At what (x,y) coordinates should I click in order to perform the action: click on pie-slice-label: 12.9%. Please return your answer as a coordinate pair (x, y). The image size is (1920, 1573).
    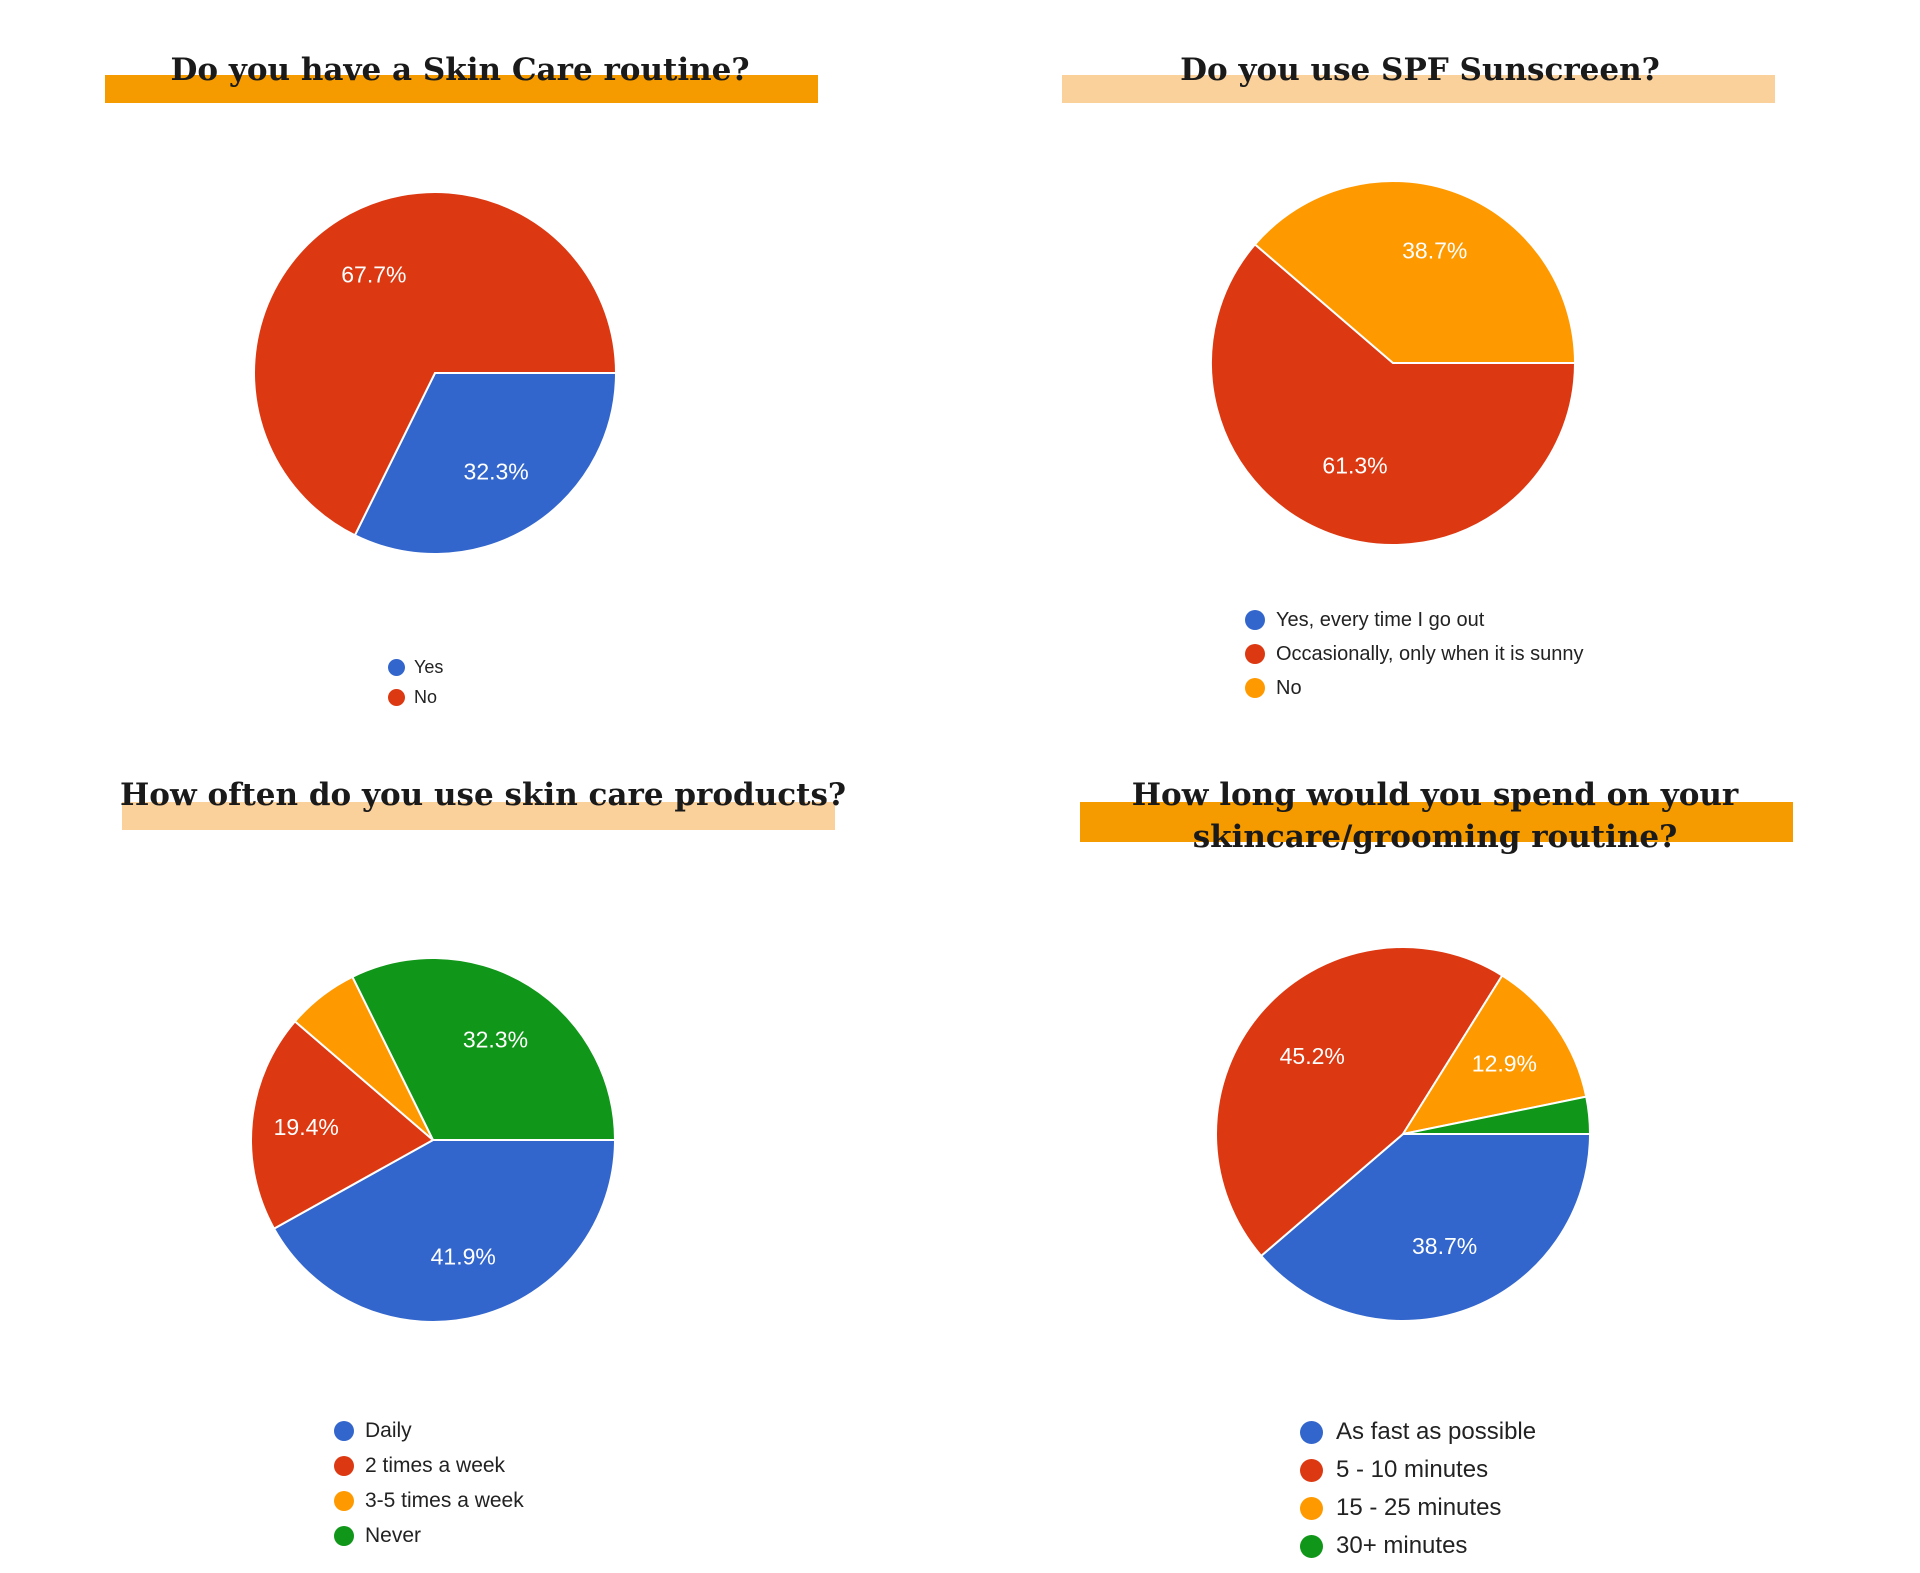
    Looking at the image, I should click on (1504, 1064).